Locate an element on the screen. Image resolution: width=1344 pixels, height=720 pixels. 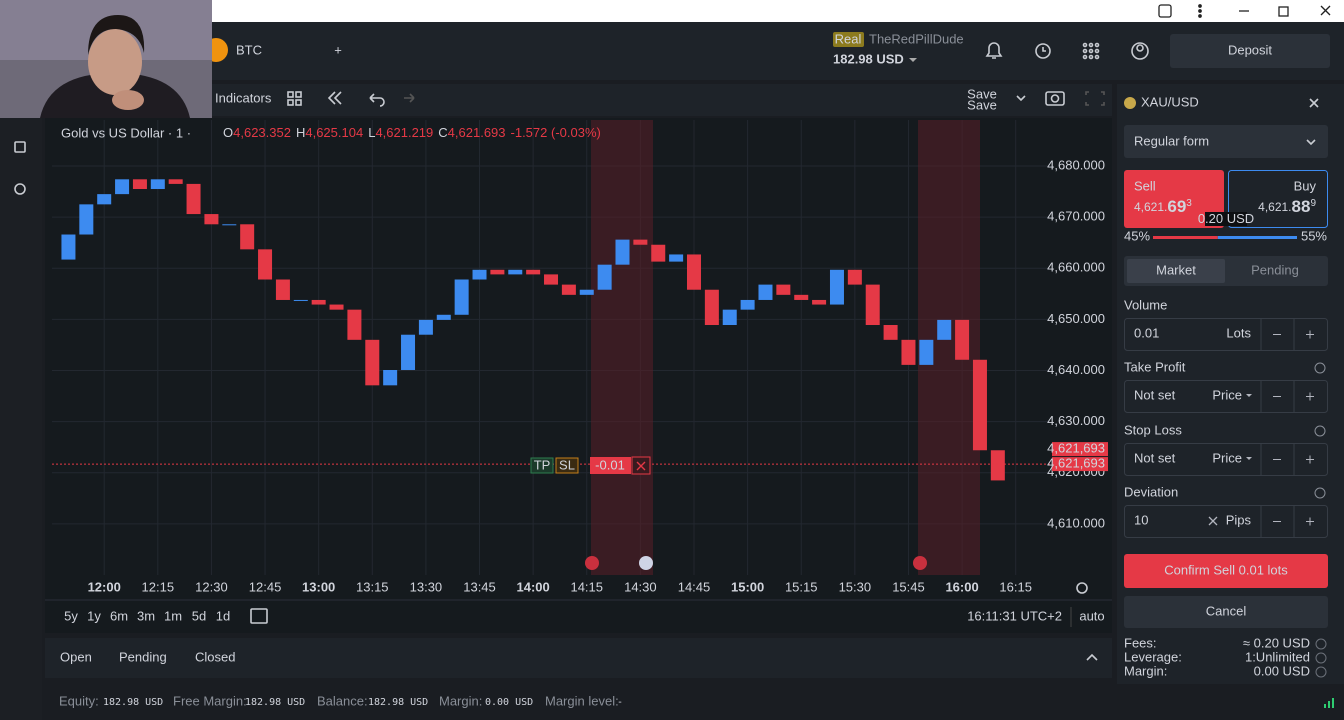
tp-label: TP is located at coordinates (542, 464).